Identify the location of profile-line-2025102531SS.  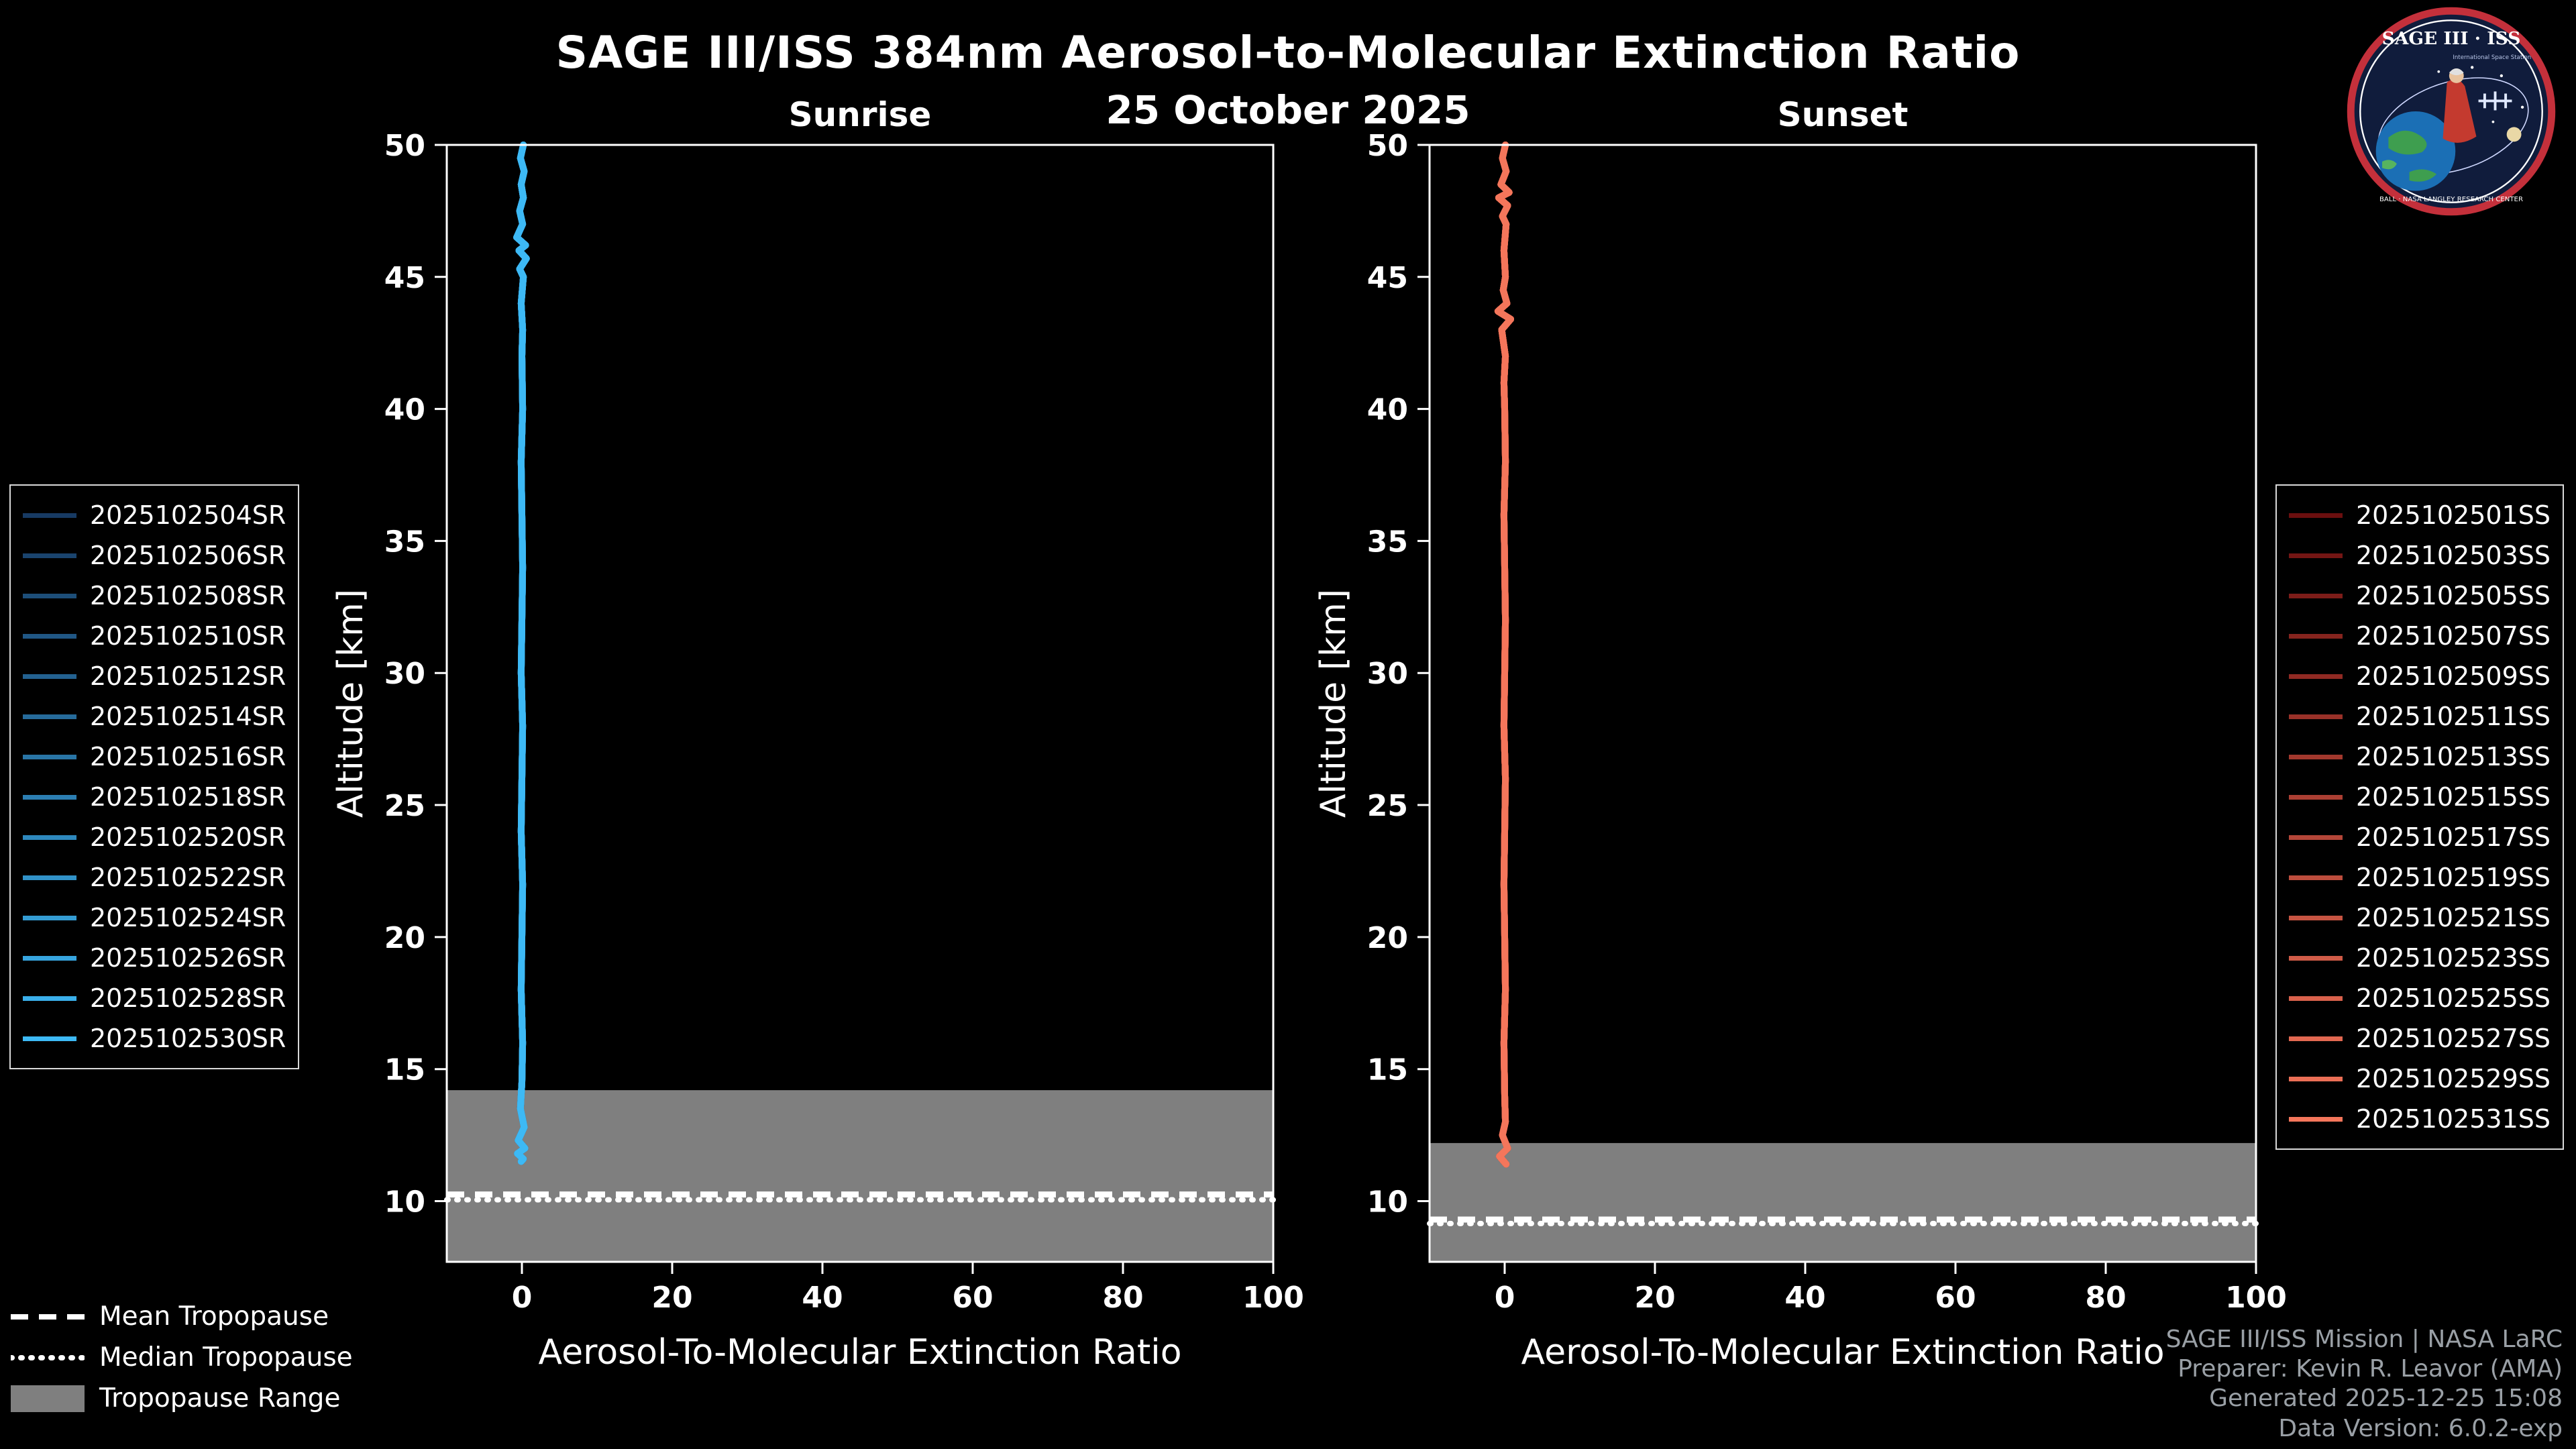
(1504, 655).